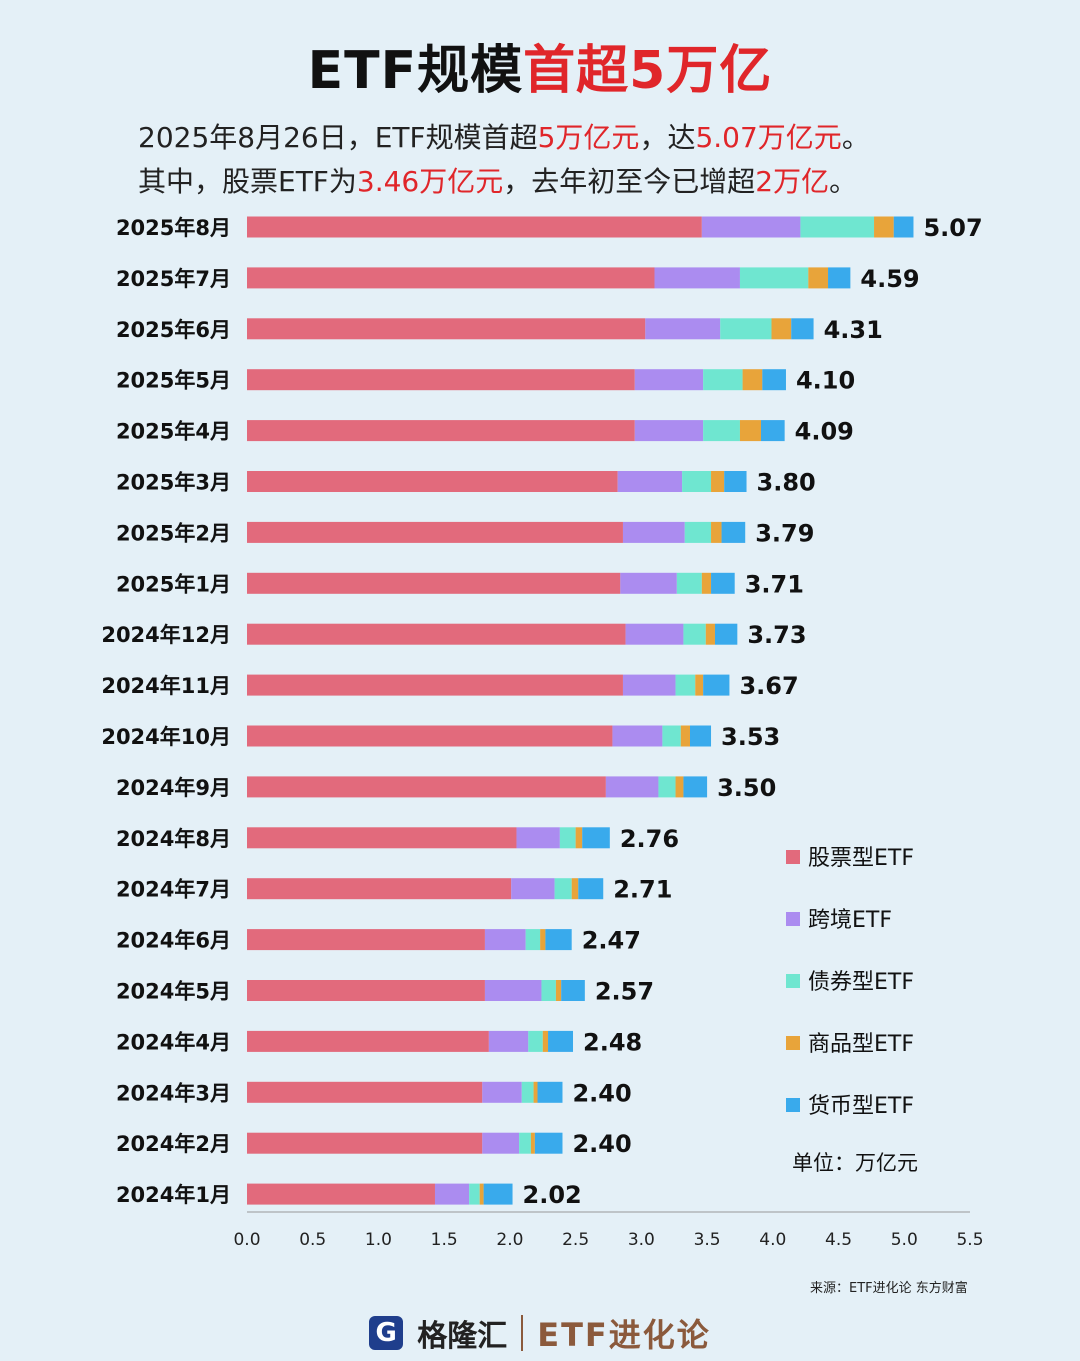 Image resolution: width=1080 pixels, height=1361 pixels. What do you see at coordinates (772, 1240) in the screenshot?
I see `x-tick-label: 4.0` at bounding box center [772, 1240].